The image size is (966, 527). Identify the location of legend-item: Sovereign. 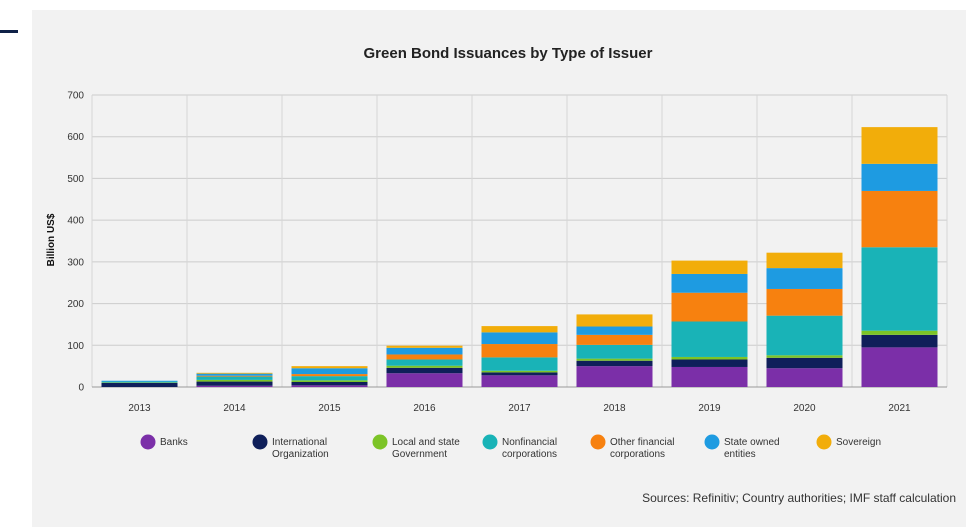
(848, 442).